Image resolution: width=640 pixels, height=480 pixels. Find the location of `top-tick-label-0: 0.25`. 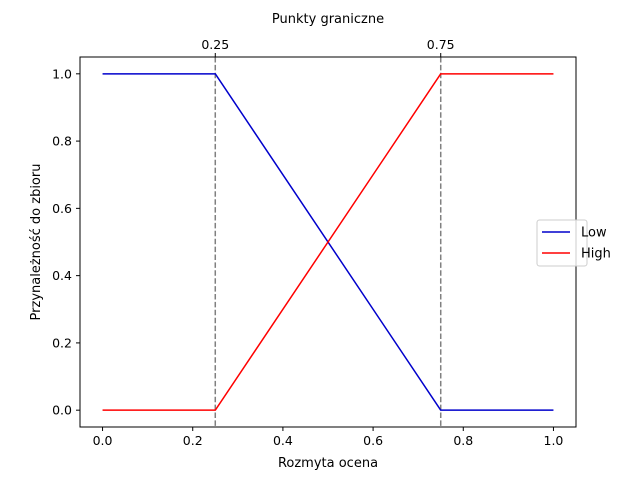

top-tick-label-0: 0.25 is located at coordinates (215, 44).